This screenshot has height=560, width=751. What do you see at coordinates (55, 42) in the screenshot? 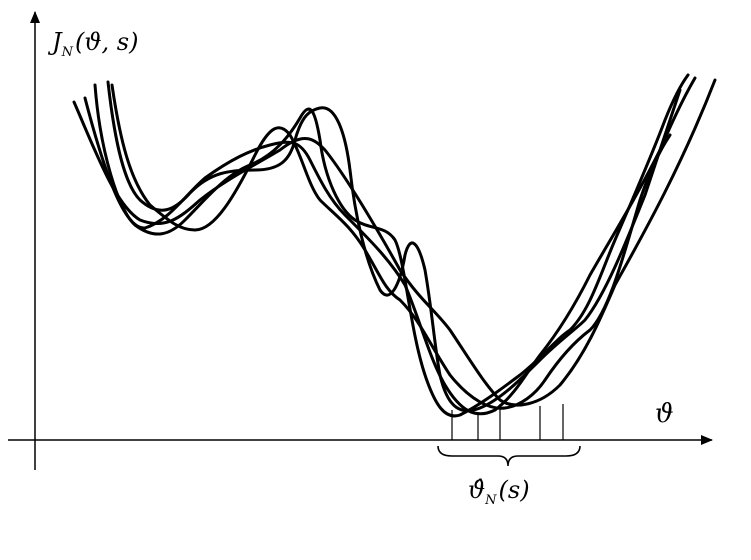
I see `y-label-symbol: J` at bounding box center [55, 42].